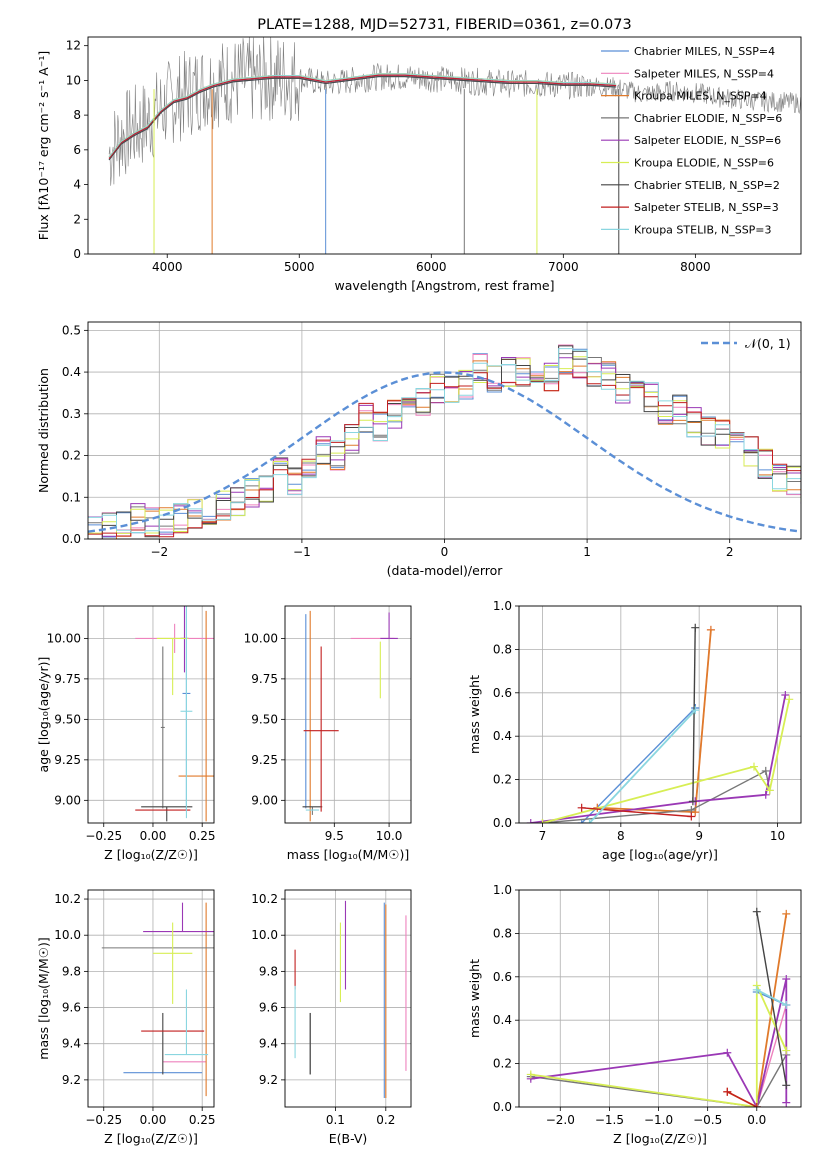 Image resolution: width=819 pixels, height=1170 pixels. What do you see at coordinates (768, 343) in the screenshot?
I see `legend-label: 𝒩(0, 1)` at bounding box center [768, 343].